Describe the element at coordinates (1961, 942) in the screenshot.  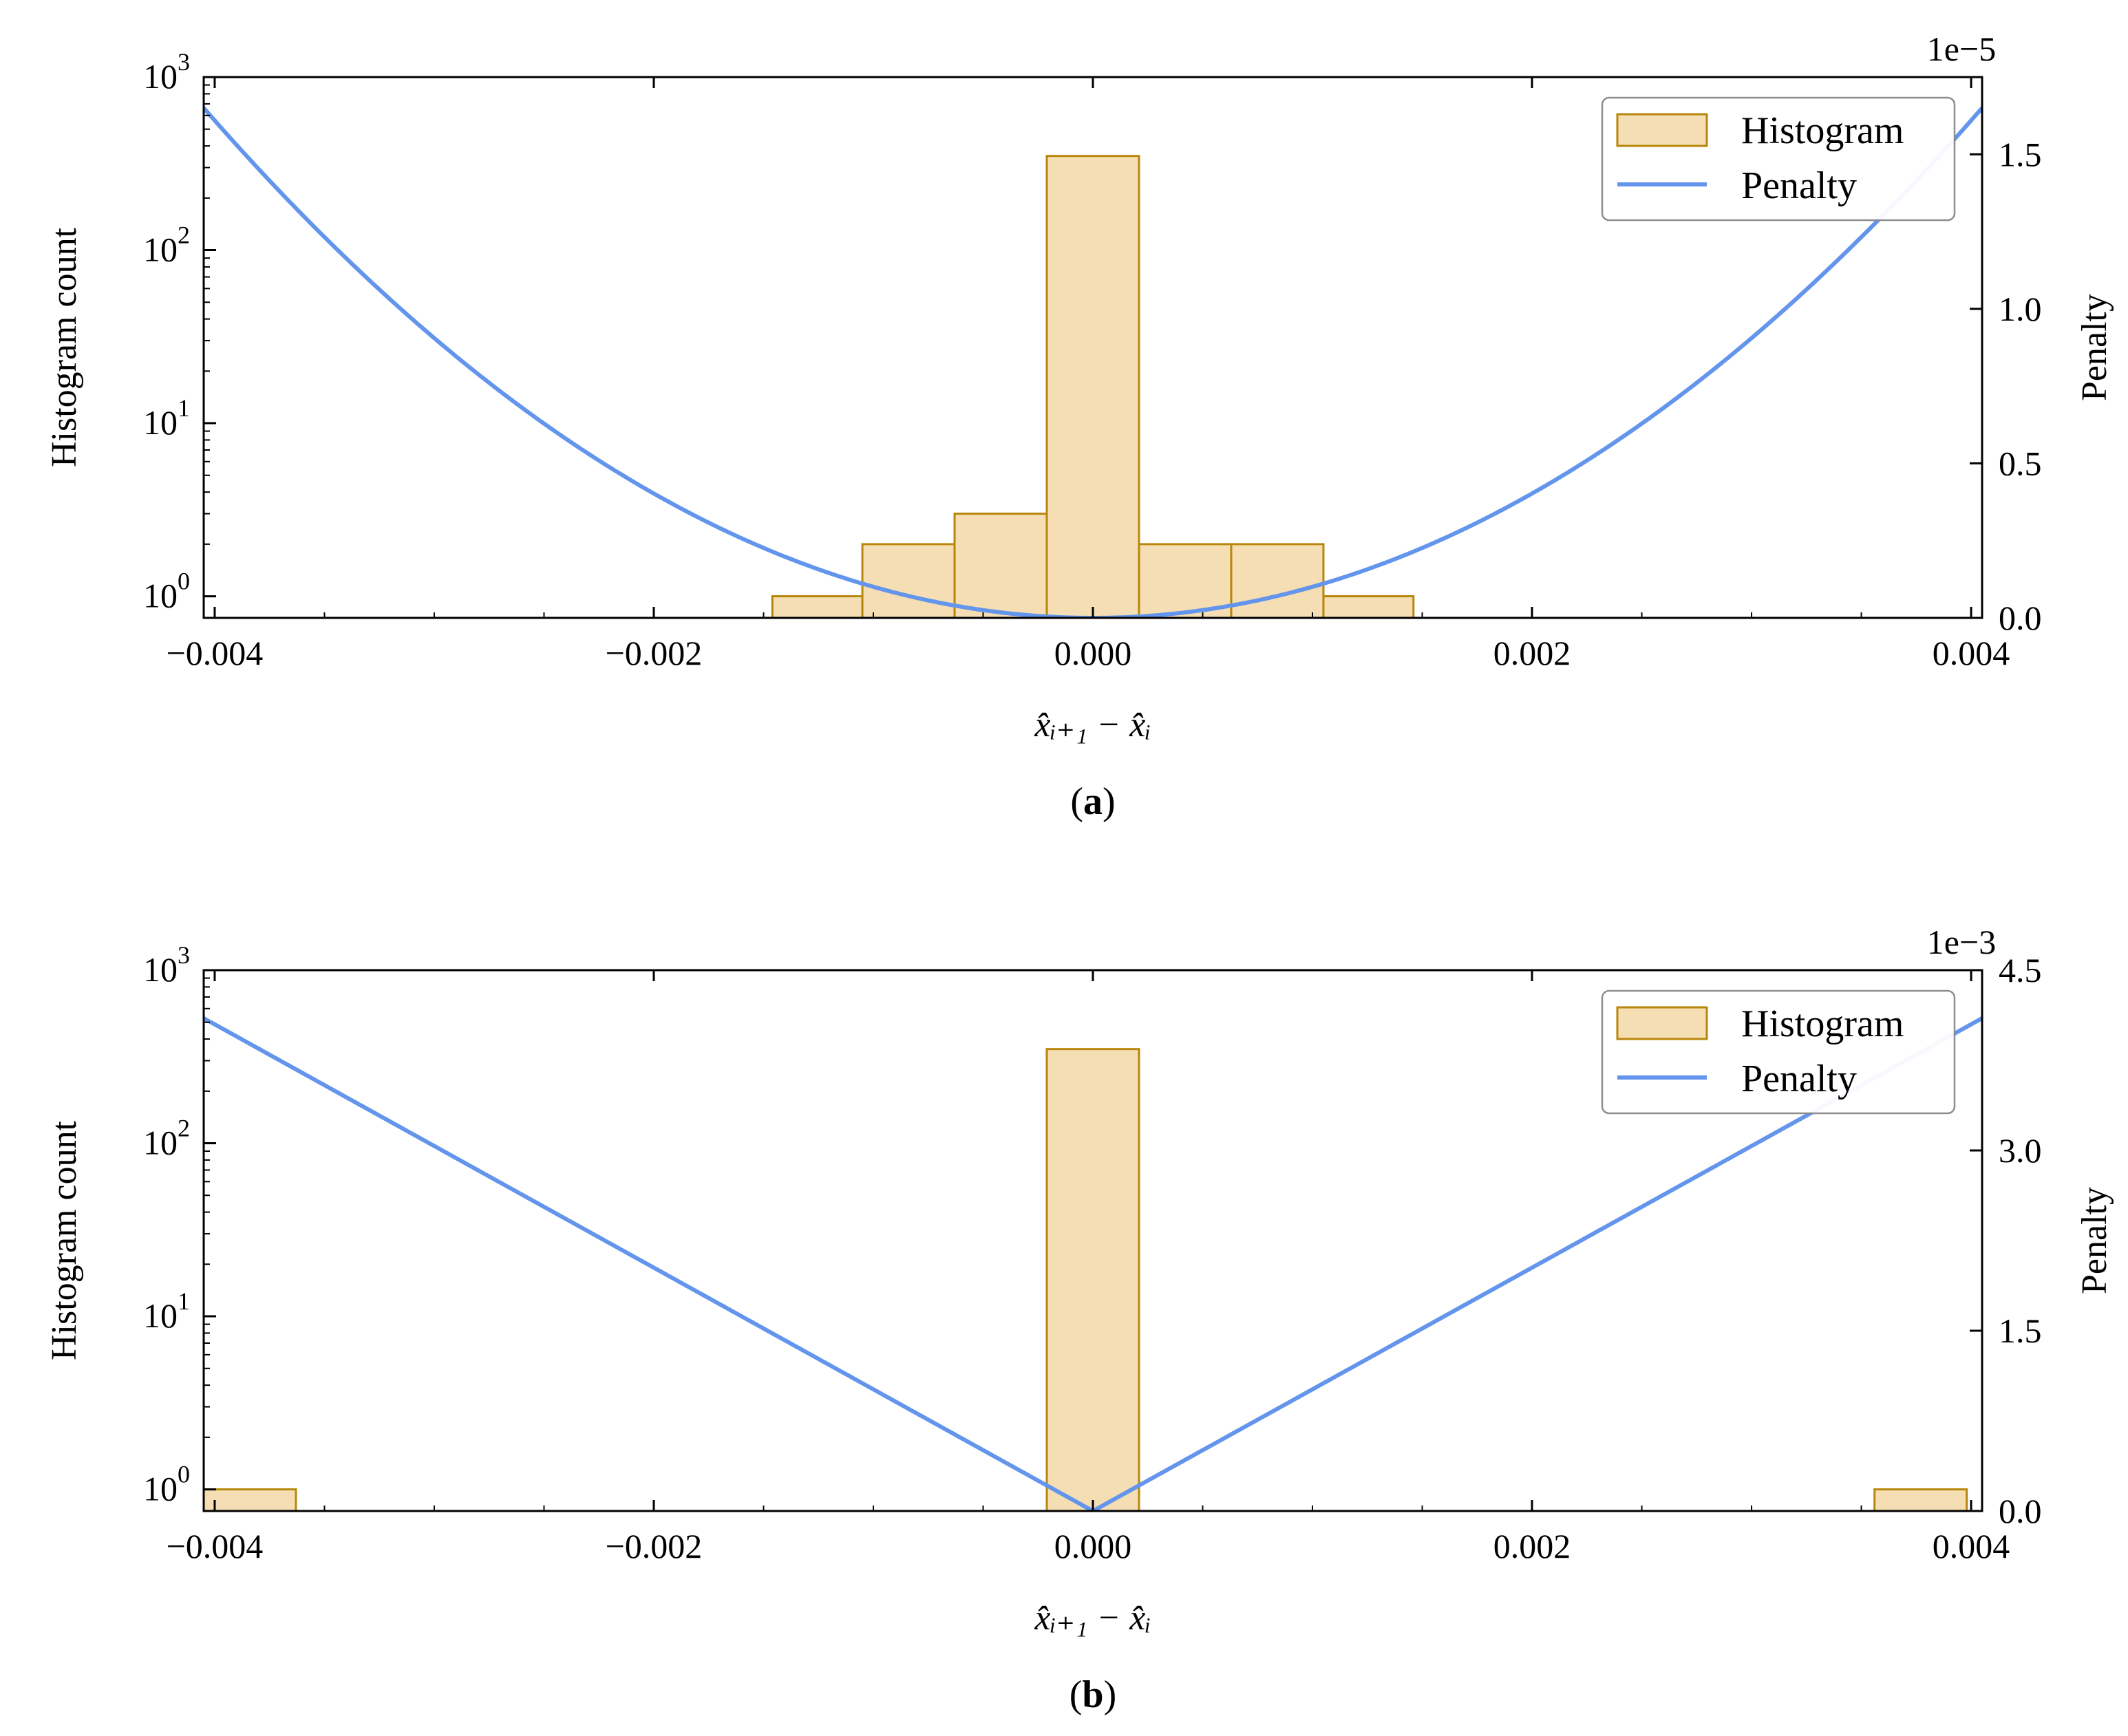
I see `y-right-offset-text: 1e−3` at that location.